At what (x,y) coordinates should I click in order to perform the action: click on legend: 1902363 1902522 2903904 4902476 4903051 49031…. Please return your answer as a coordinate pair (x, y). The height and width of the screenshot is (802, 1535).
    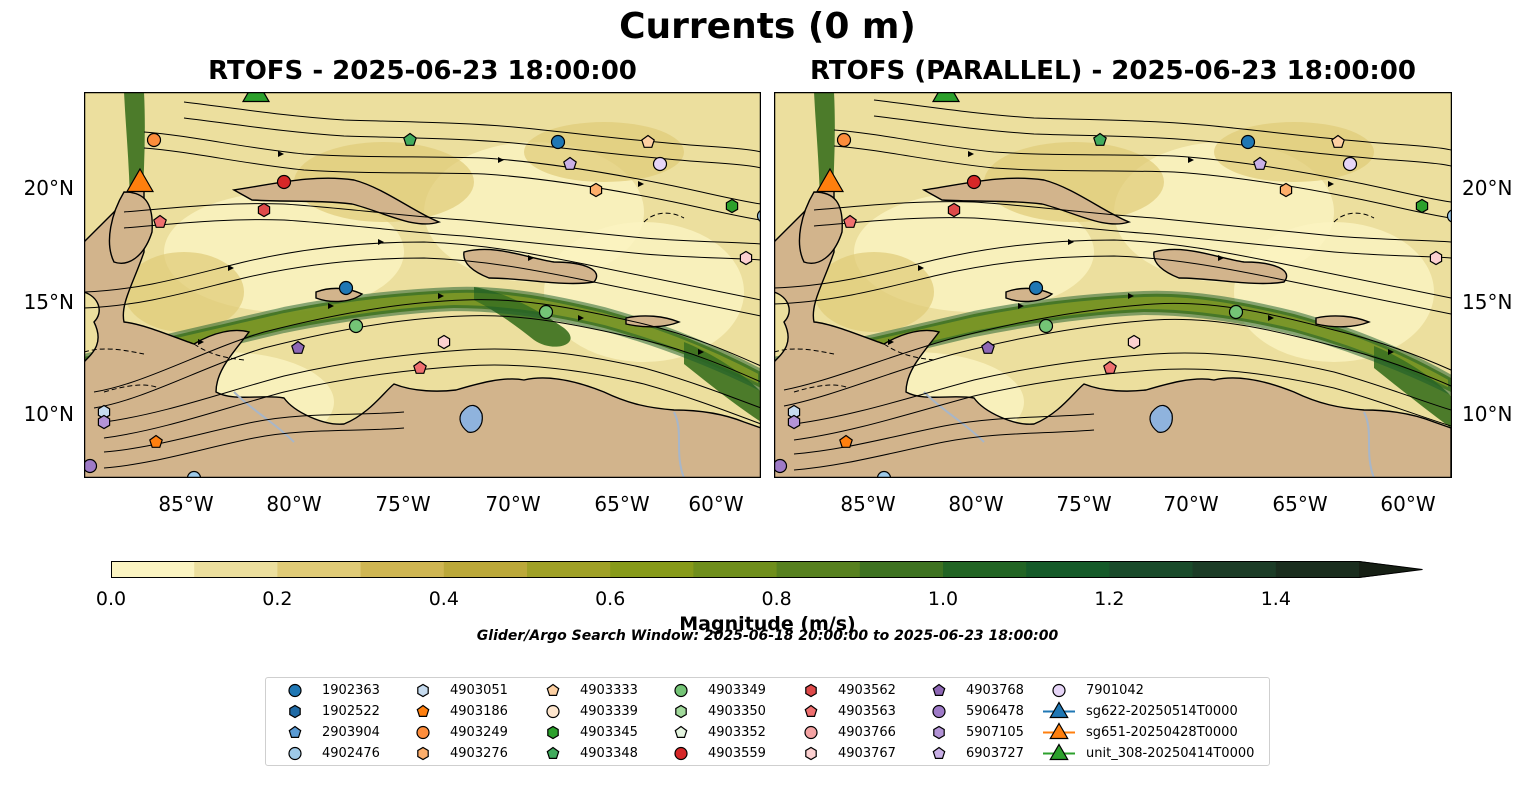
    Looking at the image, I should click on (767, 721).